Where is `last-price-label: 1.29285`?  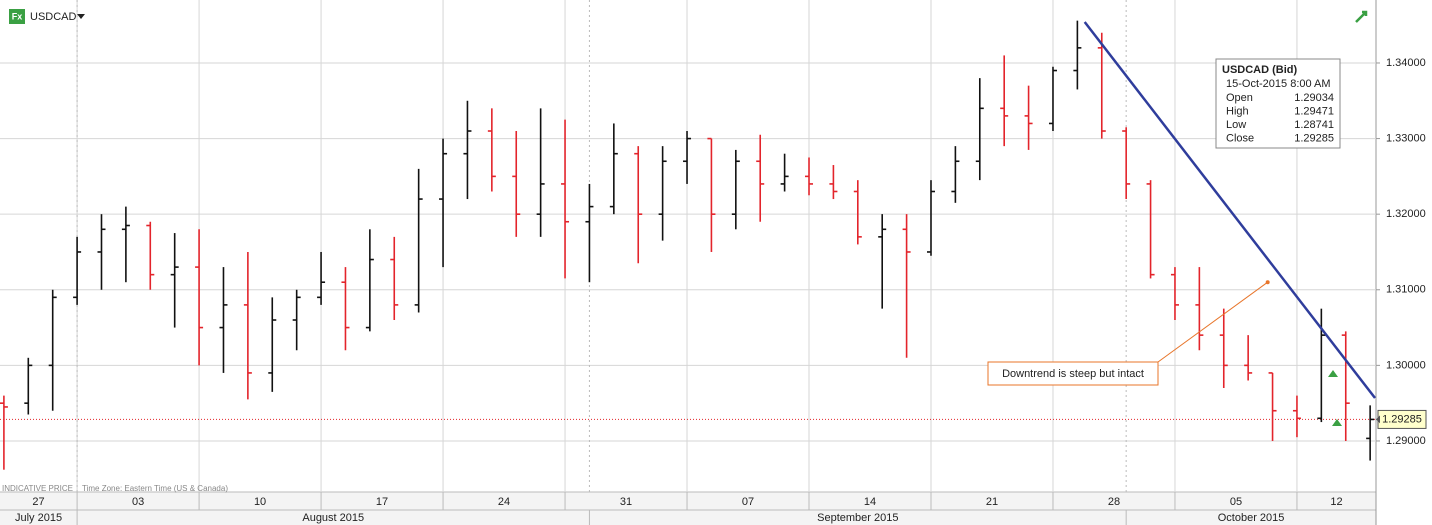 last-price-label: 1.29285 is located at coordinates (1402, 419).